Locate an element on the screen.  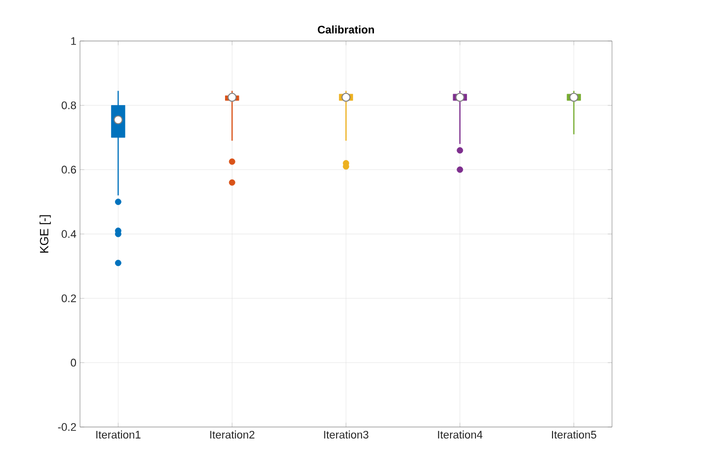
chart-title: Calibration is located at coordinates (346, 29).